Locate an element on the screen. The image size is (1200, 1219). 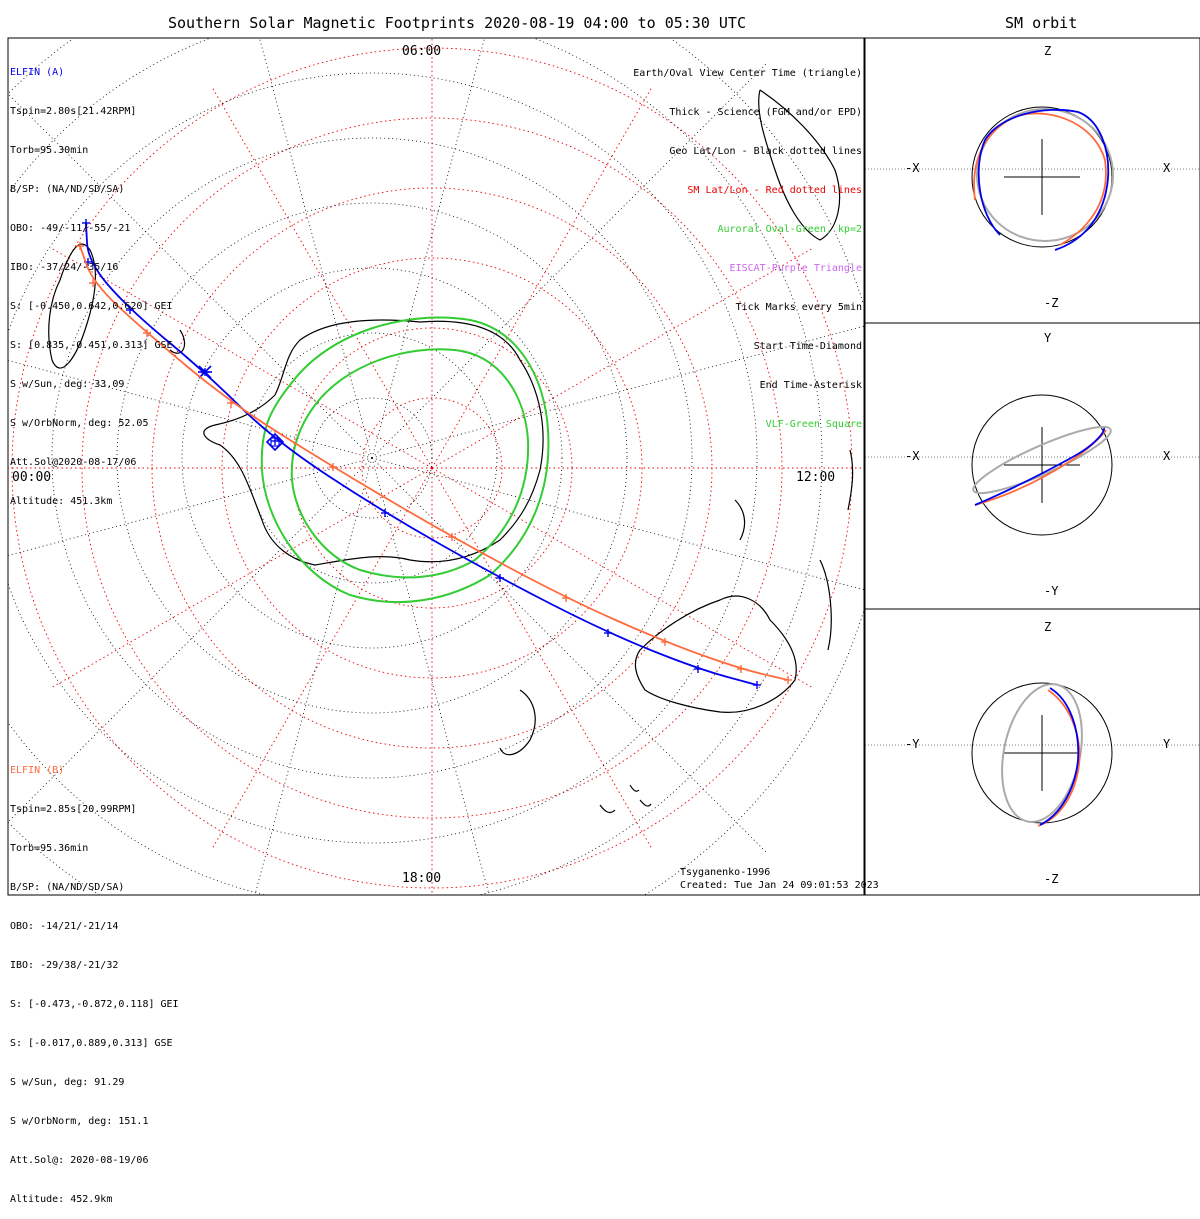
legend-entry: End Time-Asterisk is located at coordinates (810, 385).